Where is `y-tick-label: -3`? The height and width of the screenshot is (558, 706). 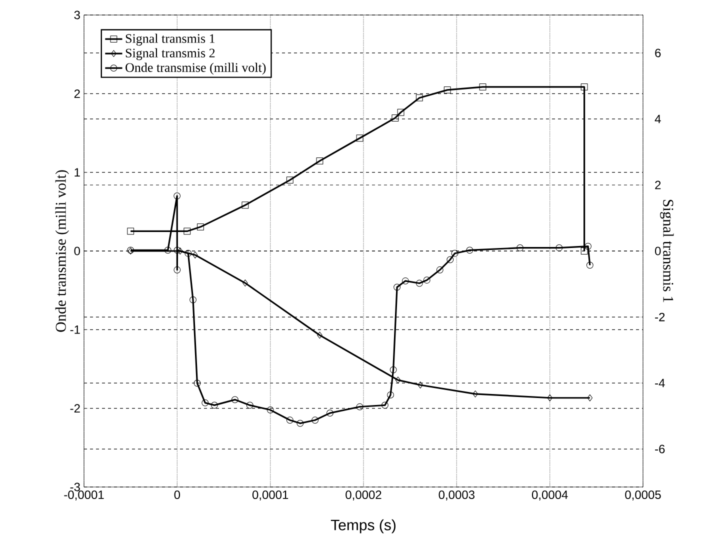 y-tick-label: -3 is located at coordinates (75, 487).